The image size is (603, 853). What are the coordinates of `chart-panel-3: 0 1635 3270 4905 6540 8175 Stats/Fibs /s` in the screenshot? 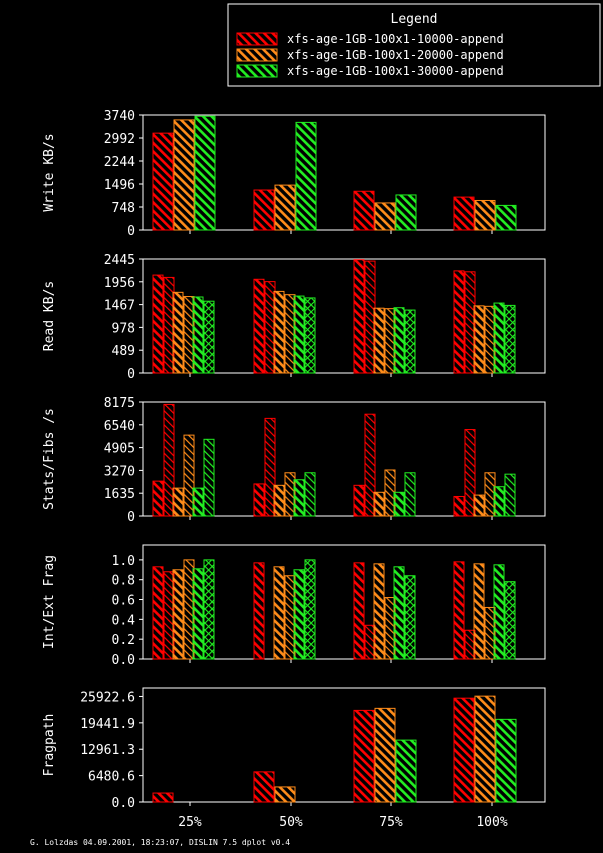 It's located at (294, 460).